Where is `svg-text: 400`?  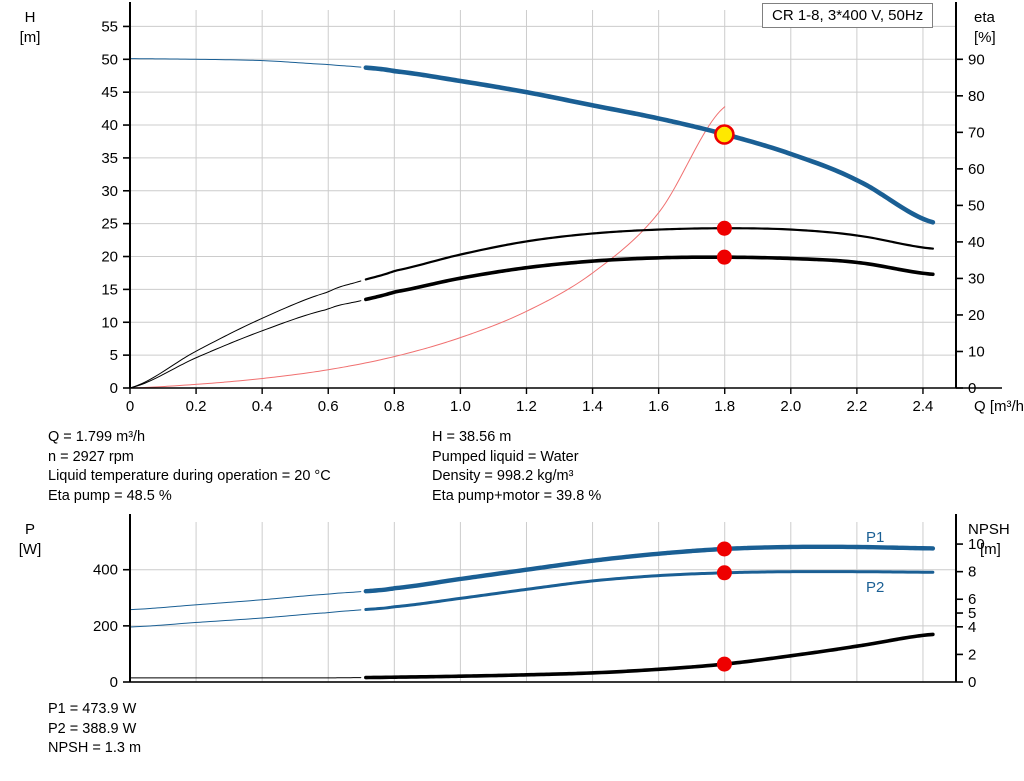
svg-text: 400 is located at coordinates (105, 570).